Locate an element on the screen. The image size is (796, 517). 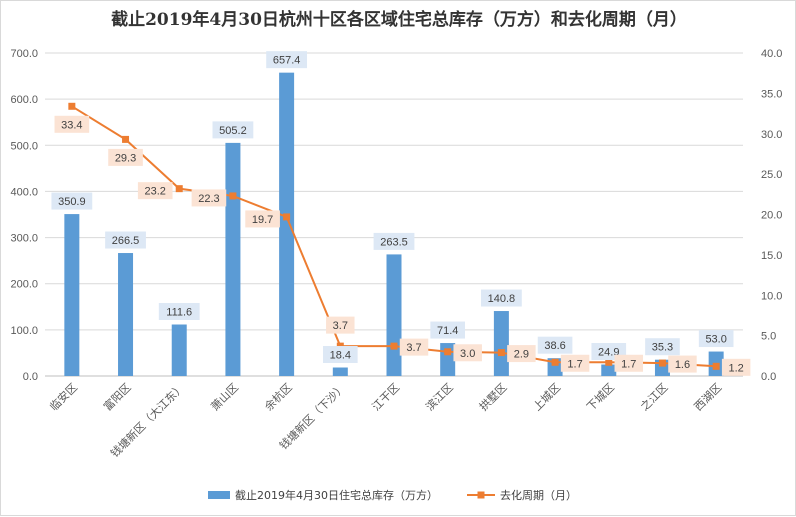
x-tick-label: 拱墅区 is located at coordinates (492, 396).